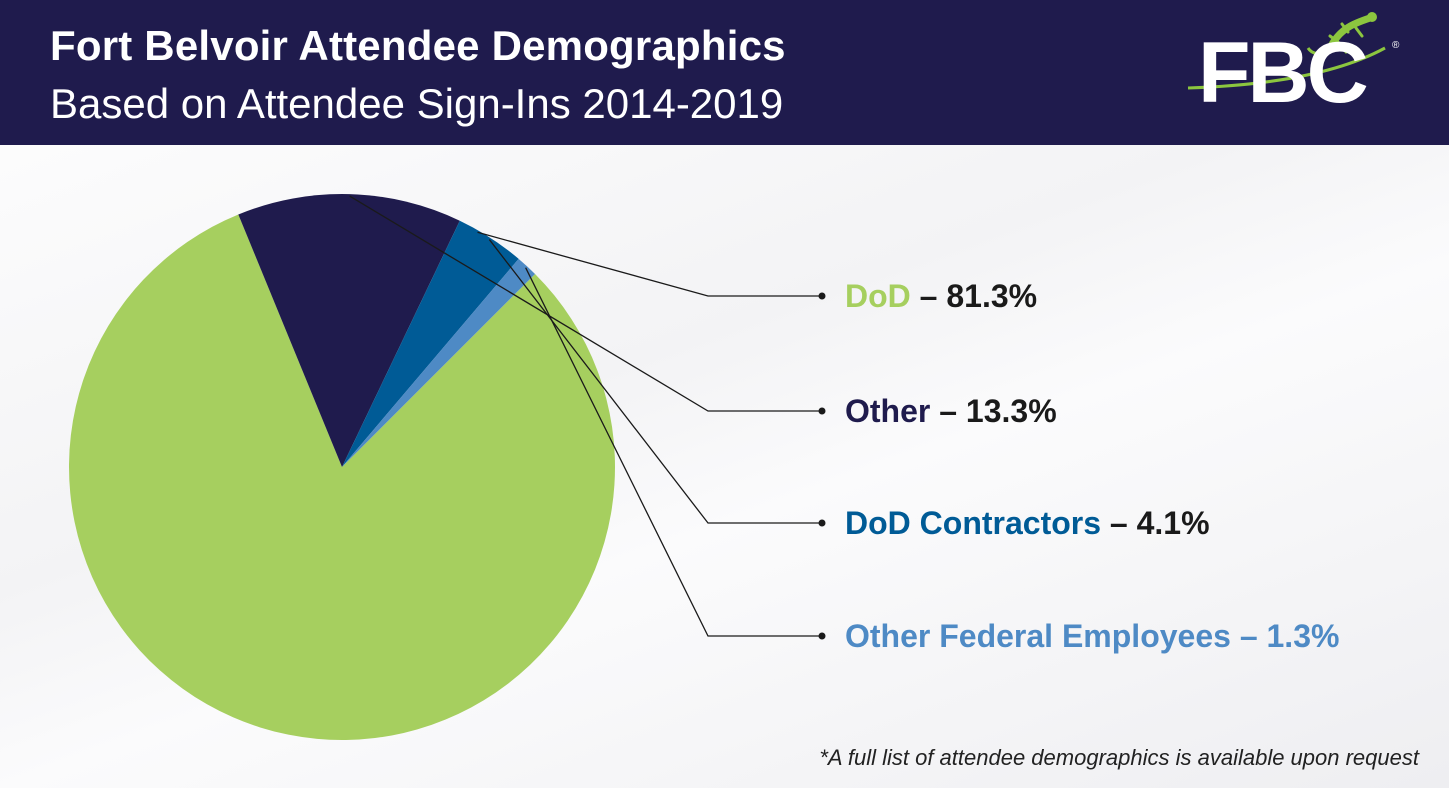 The image size is (1449, 788). I want to click on slice-label-name: DoD Contractors, so click(973, 523).